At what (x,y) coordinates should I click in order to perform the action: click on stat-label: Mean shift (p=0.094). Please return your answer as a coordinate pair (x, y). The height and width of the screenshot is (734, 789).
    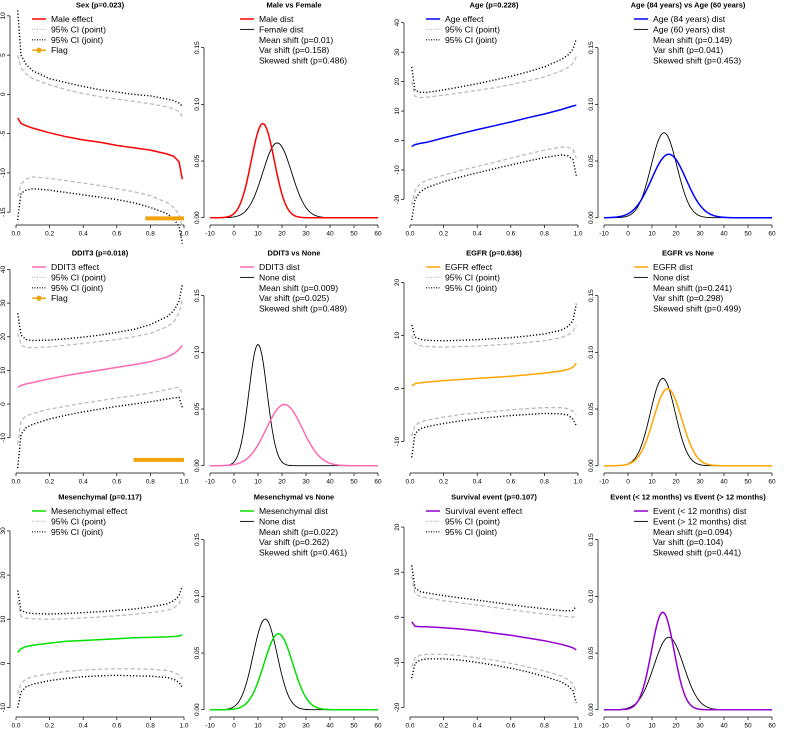
    Looking at the image, I should click on (692, 532).